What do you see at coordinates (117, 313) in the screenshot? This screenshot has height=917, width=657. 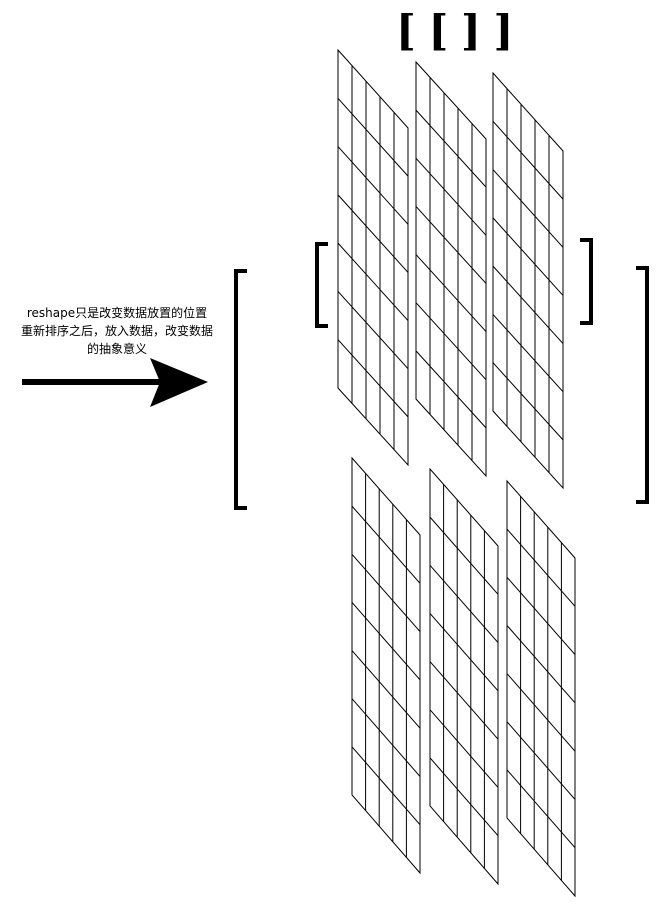 I see `caption-line-1: reshape只是改变数据放置的位置` at bounding box center [117, 313].